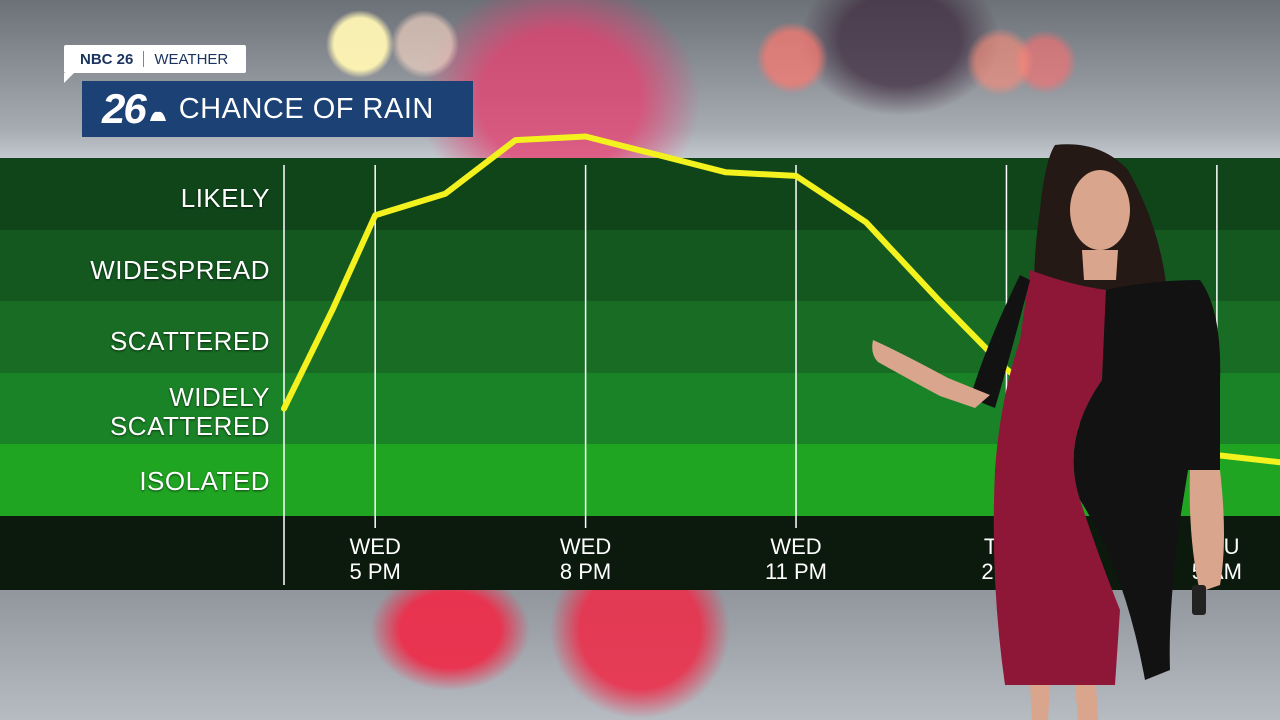 This screenshot has width=1280, height=720. What do you see at coordinates (225, 198) in the screenshot?
I see `y-label-likely: LIKELY` at bounding box center [225, 198].